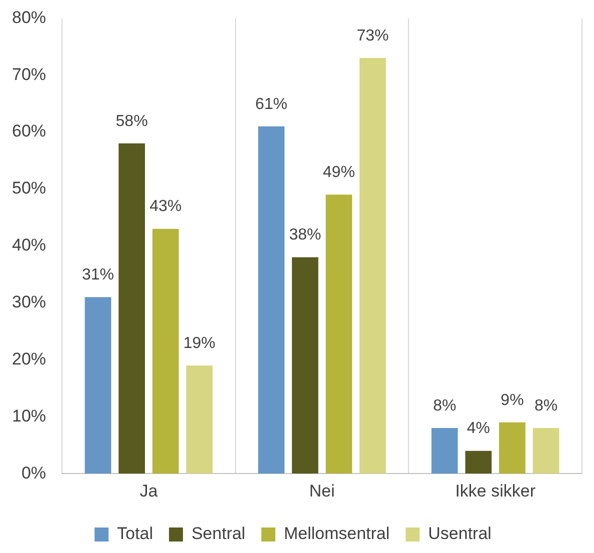  I want to click on x-tick-label: Ikke sikker, so click(495, 490).